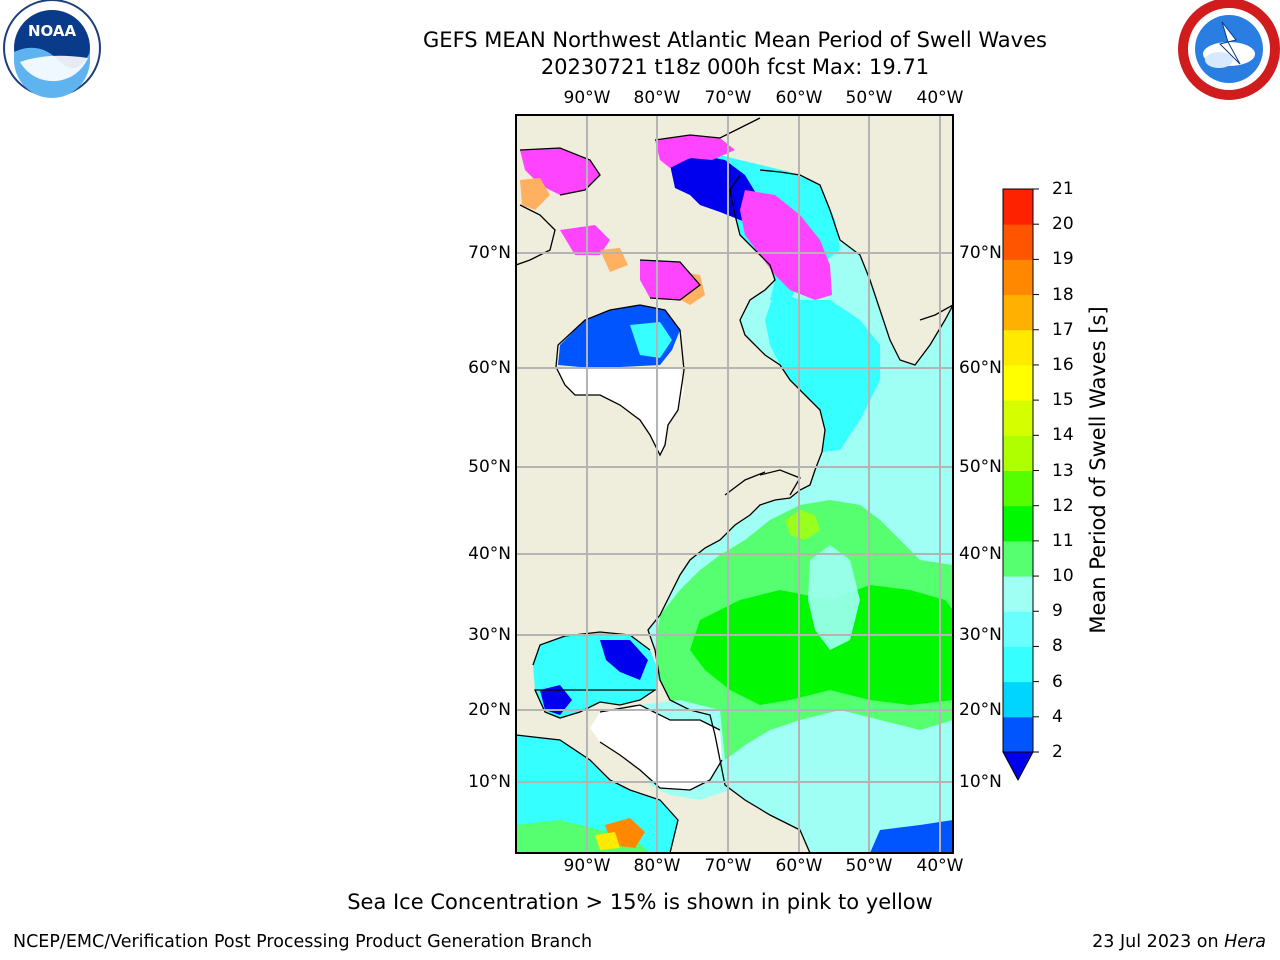  What do you see at coordinates (728, 98) in the screenshot?
I see `lon-label-top: 70°W` at bounding box center [728, 98].